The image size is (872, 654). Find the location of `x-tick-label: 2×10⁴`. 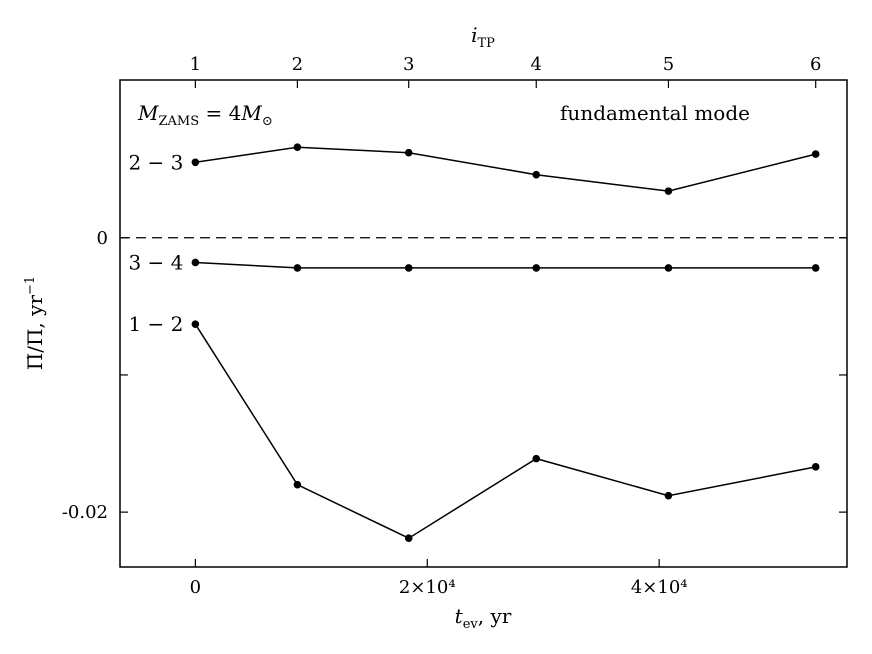

x-tick-label: 2×10⁴ is located at coordinates (427, 587).